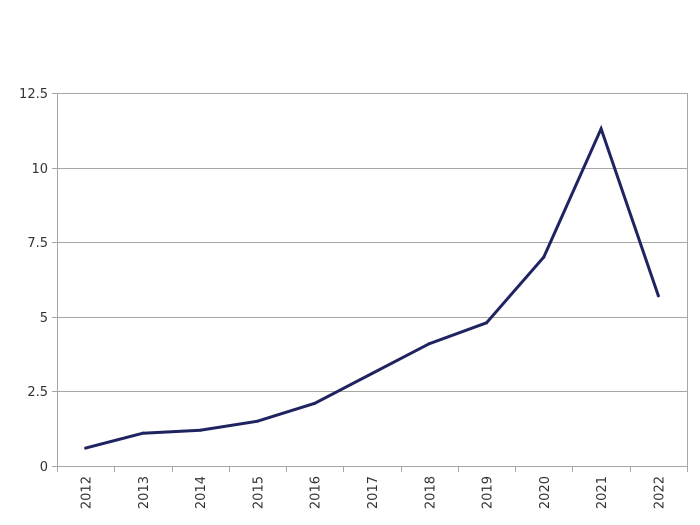 The width and height of the screenshot is (700, 525). Describe the element at coordinates (602, 492) in the screenshot. I see `x-tick-label: 2021` at that location.